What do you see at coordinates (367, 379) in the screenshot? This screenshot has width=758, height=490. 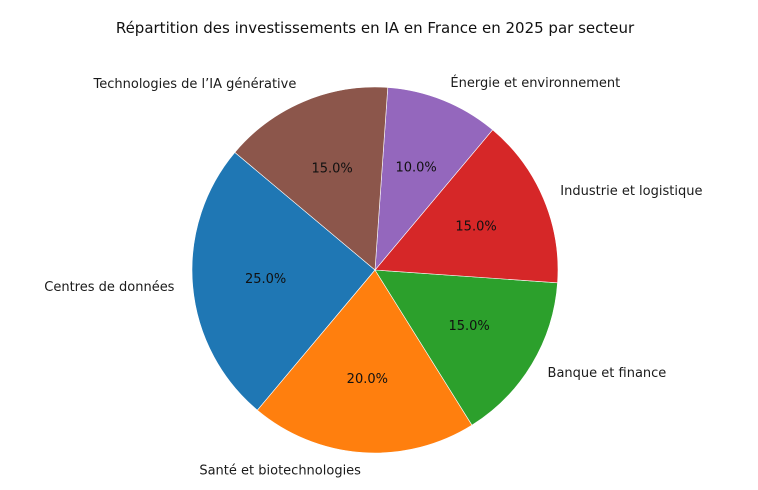 I see `slice-percent-sante-et-biotechnologies: 20.0%` at bounding box center [367, 379].